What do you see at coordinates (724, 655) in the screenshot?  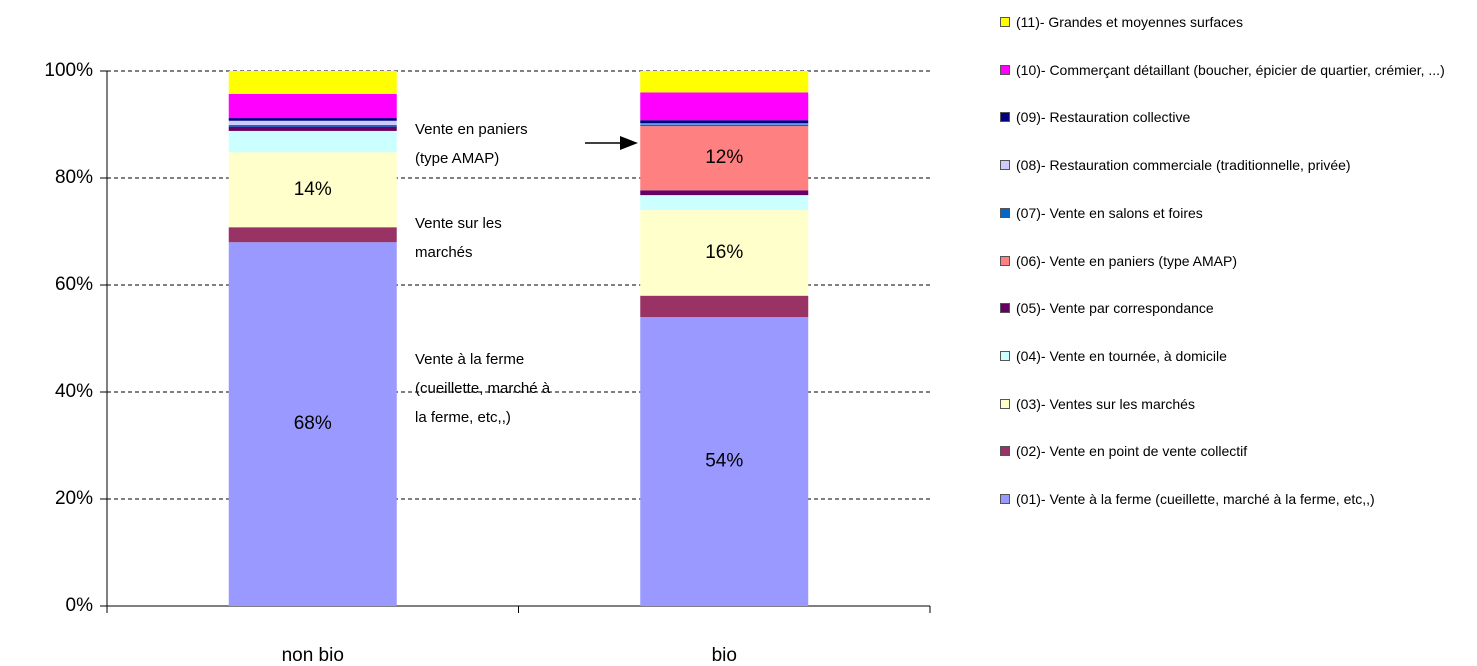 I see `x-tick-label: bio` at bounding box center [724, 655].